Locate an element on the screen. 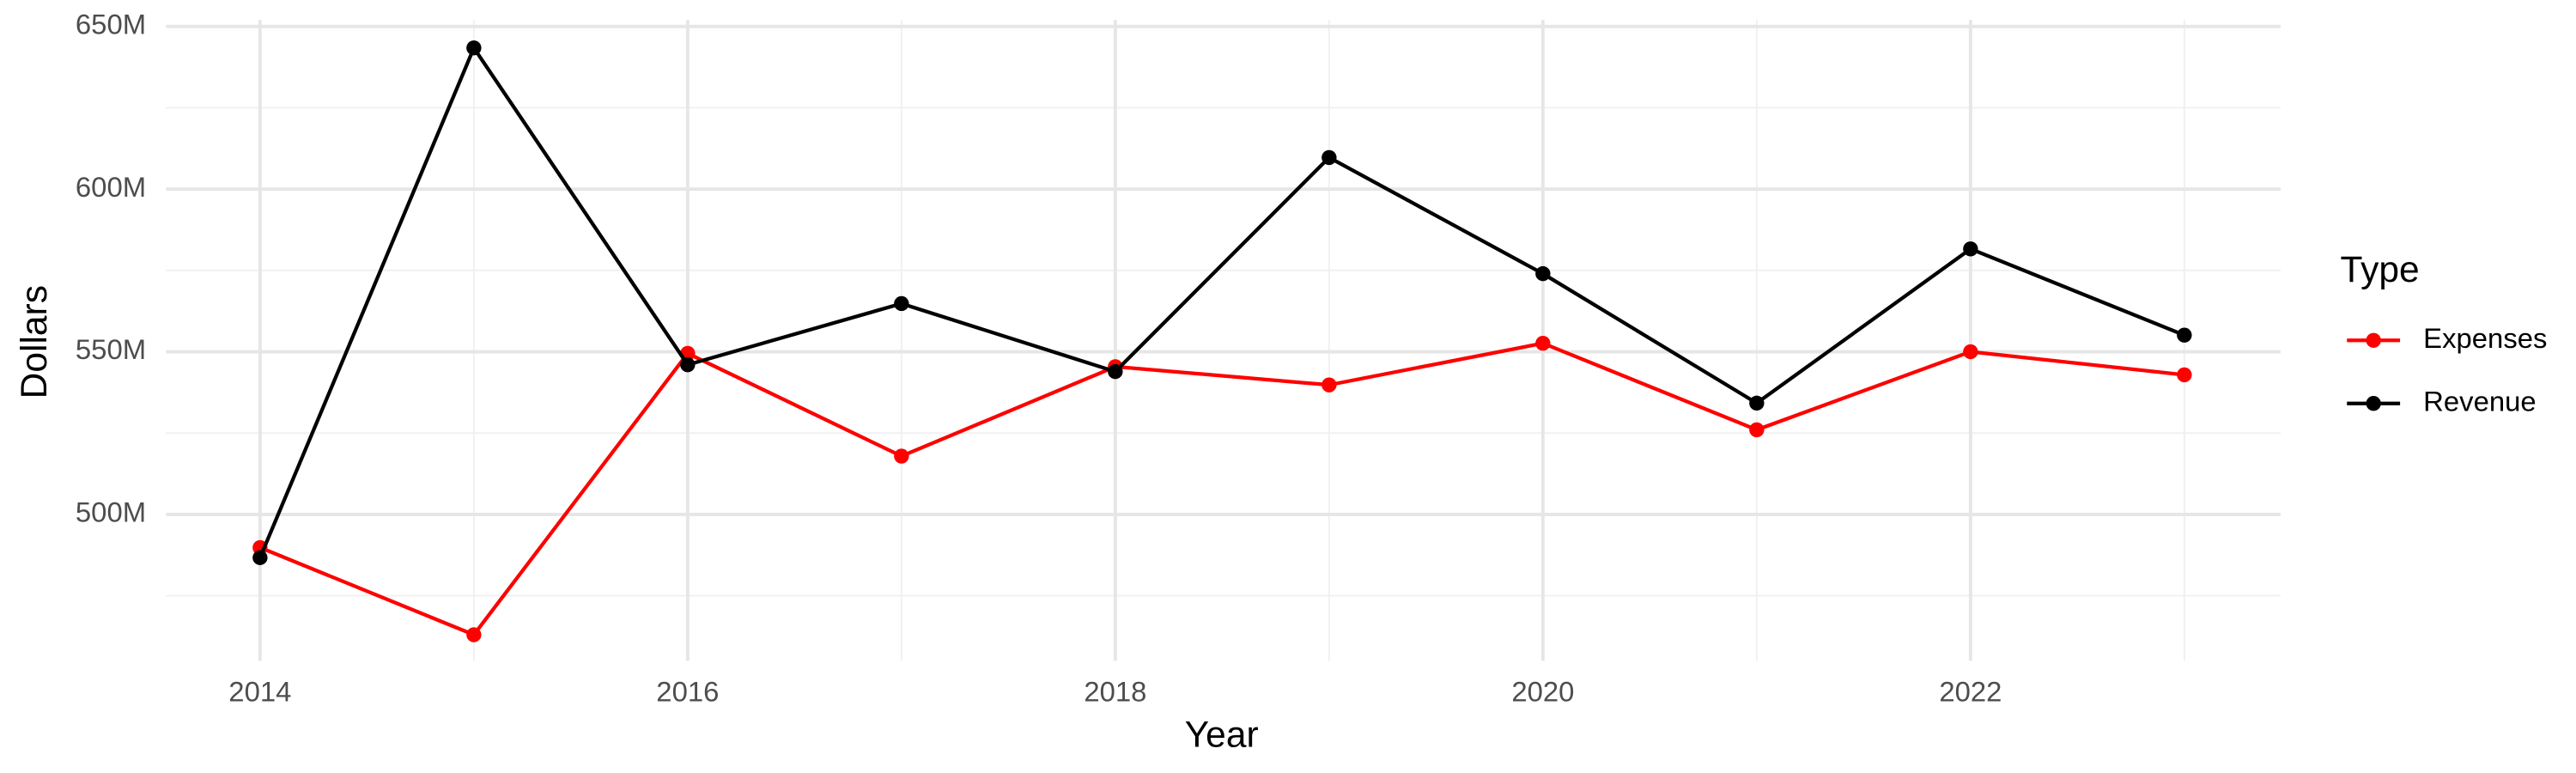 This screenshot has height=773, width=2576. y-axis-label: Dollars is located at coordinates (35, 342).